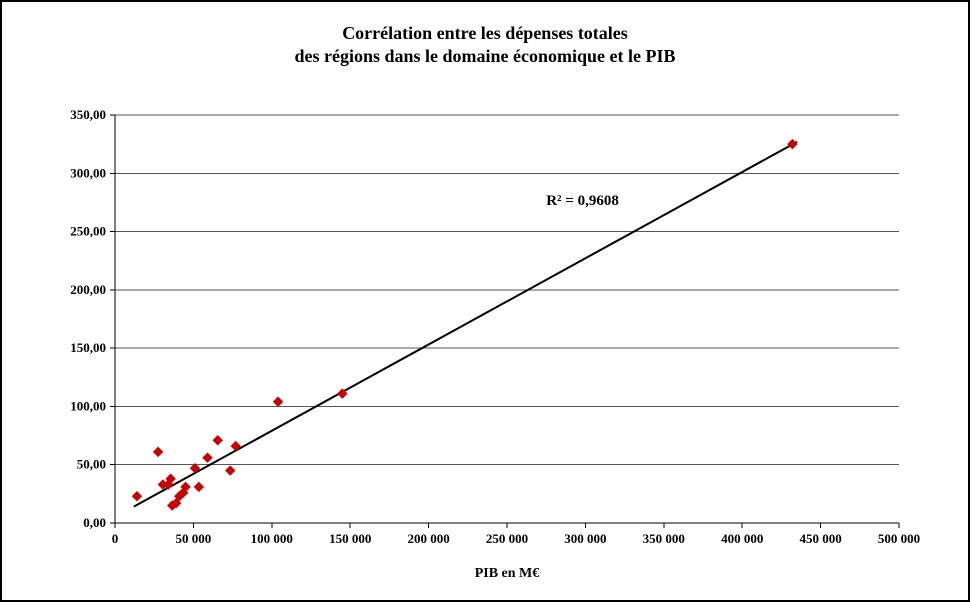  Describe the element at coordinates (899, 538) in the screenshot. I see `x-tick-label: 500 000` at that location.